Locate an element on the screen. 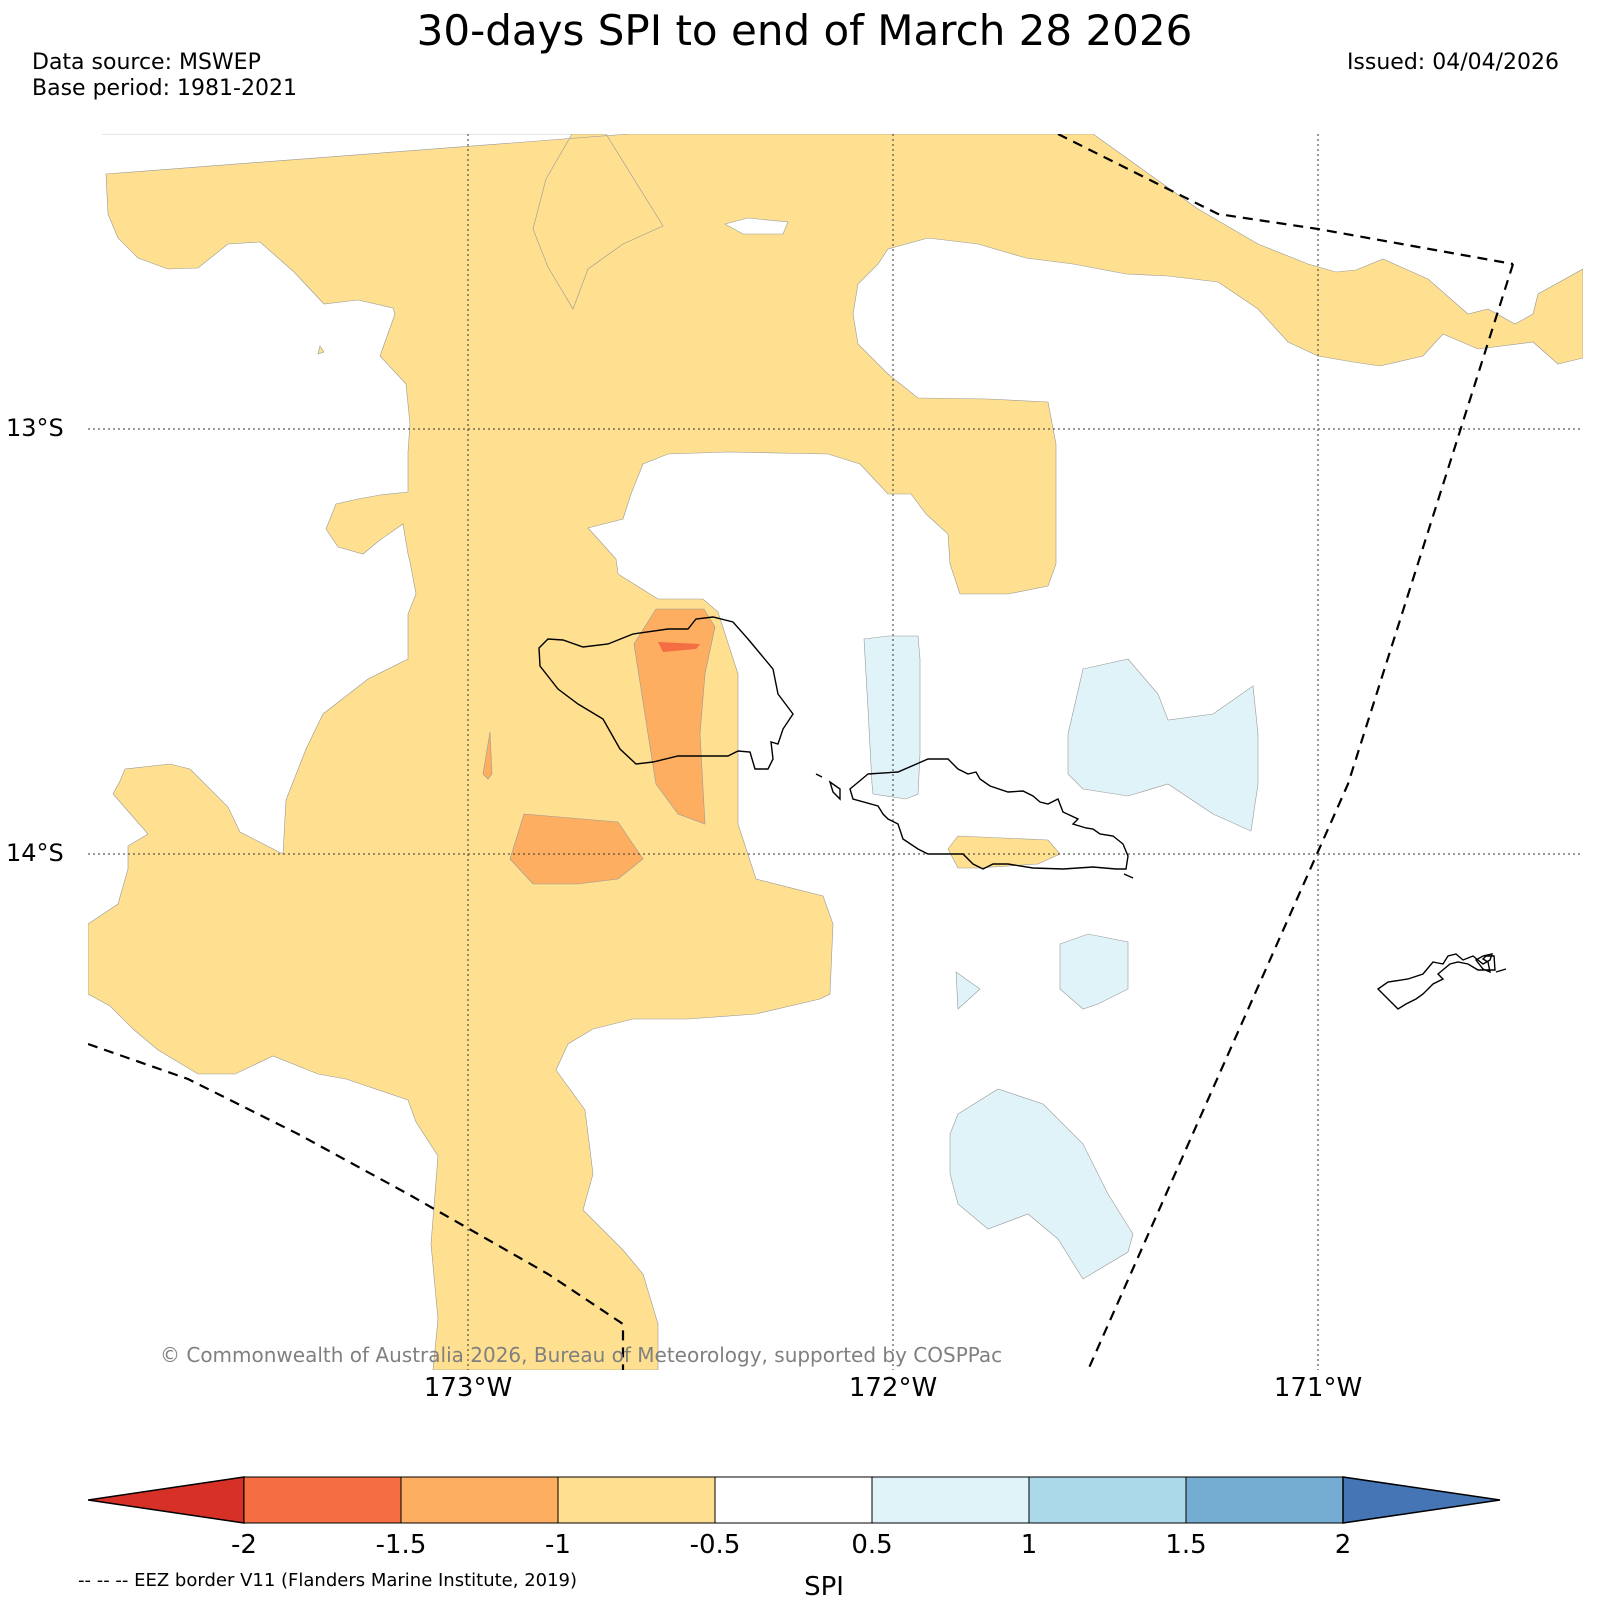 The width and height of the screenshot is (1609, 1602). spi-colorbar is located at coordinates (794, 1500).